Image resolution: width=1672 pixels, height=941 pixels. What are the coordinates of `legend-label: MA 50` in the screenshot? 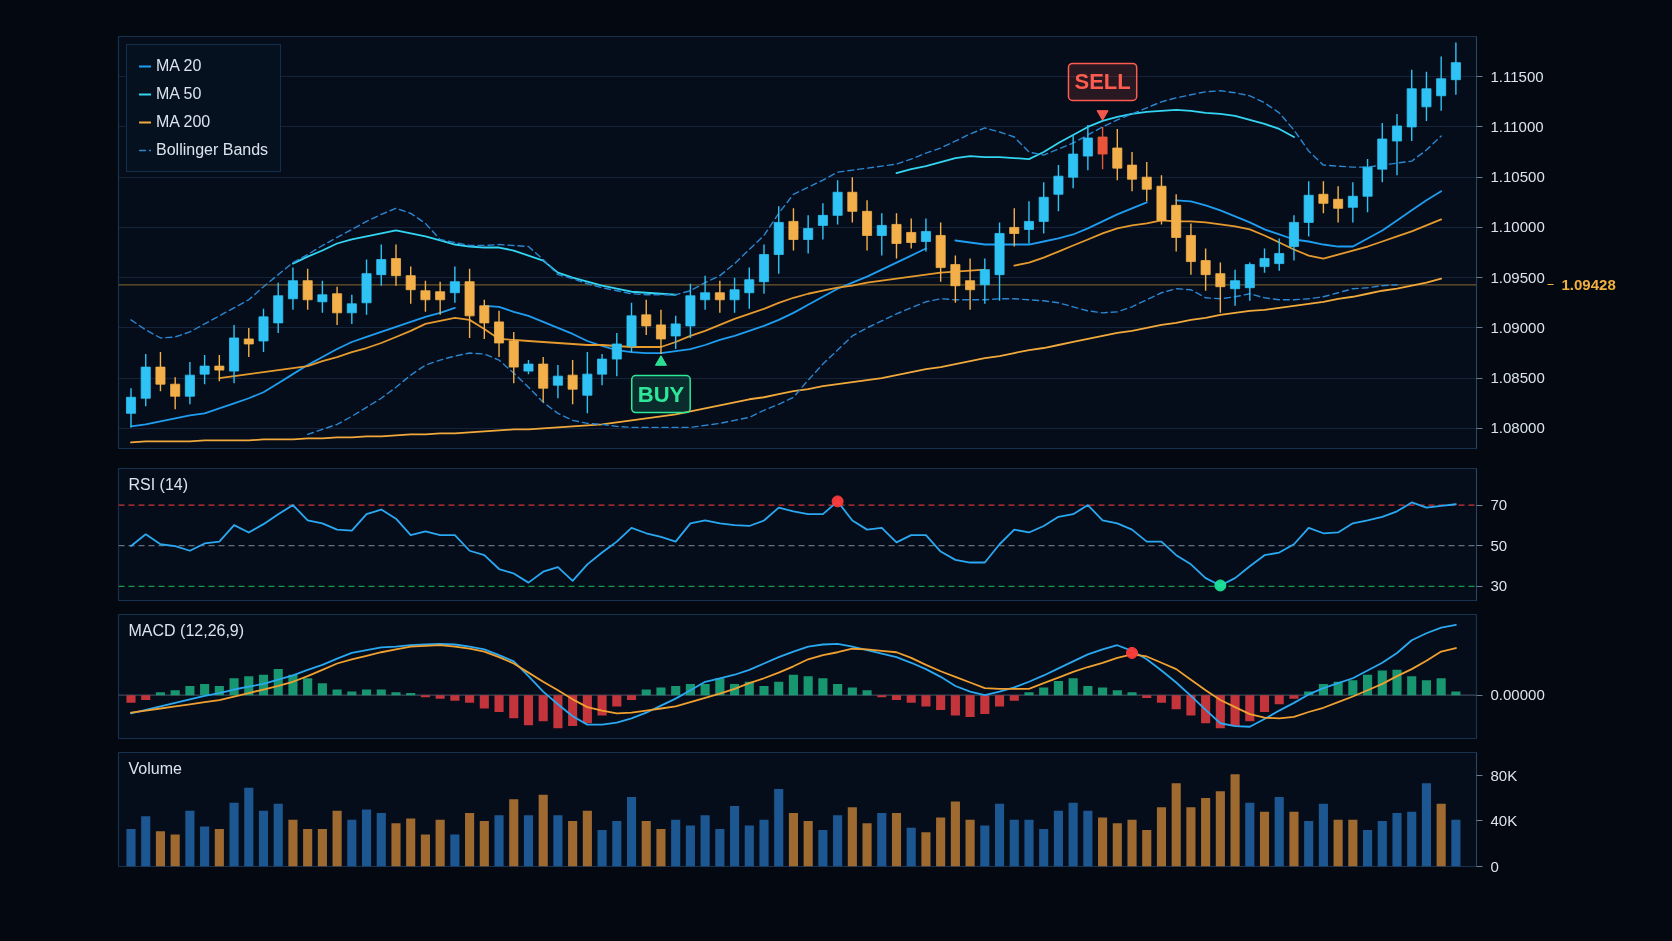 It's located at (179, 94).